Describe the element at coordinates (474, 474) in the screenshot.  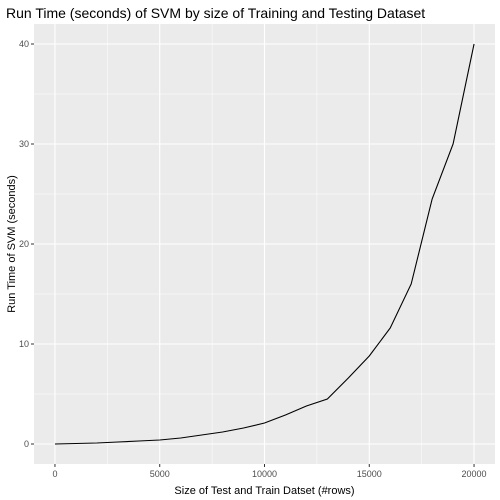
I see `x-tick-label: 20000` at that location.